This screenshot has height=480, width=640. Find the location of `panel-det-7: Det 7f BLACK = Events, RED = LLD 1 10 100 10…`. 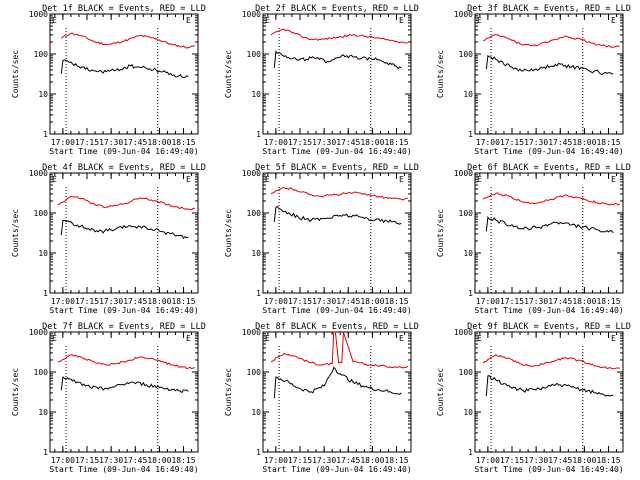

panel-det-7: Det 7f BLACK = Events, RED = LLD 1 10 100 10… is located at coordinates (108, 398).